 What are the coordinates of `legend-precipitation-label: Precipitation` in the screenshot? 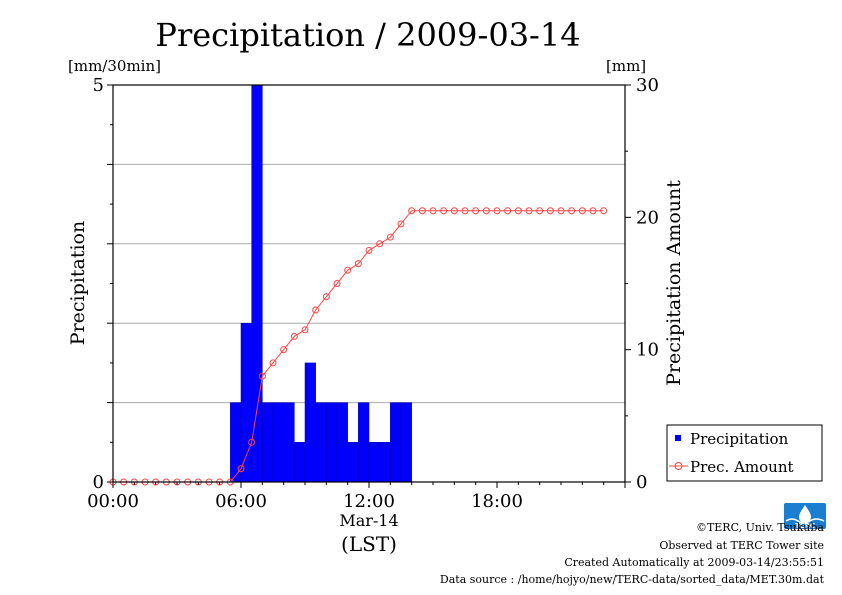 It's located at (739, 439).